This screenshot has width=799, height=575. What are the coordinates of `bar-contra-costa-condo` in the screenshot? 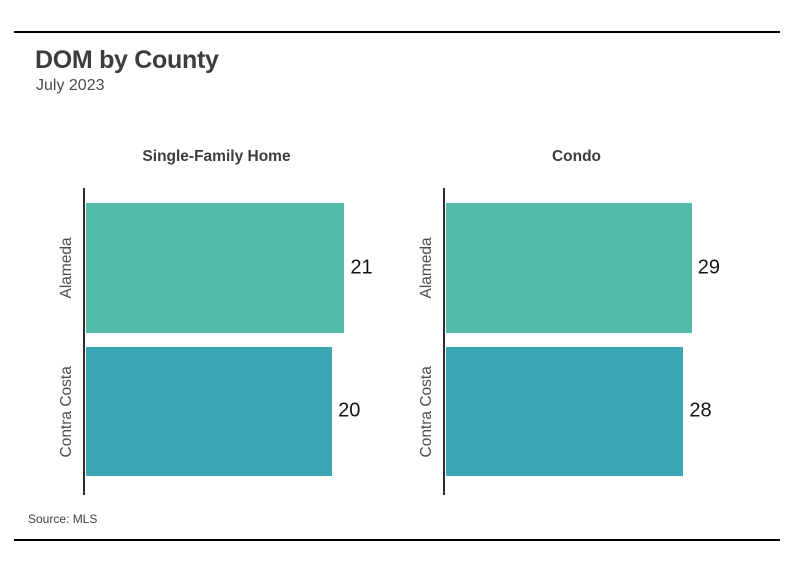 It's located at (565, 411).